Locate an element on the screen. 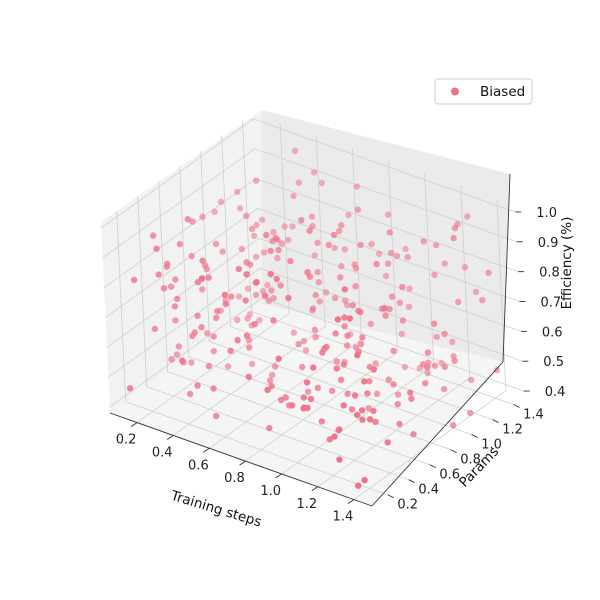 The image size is (600, 600). y-tick-label: 1.0 is located at coordinates (491, 445).